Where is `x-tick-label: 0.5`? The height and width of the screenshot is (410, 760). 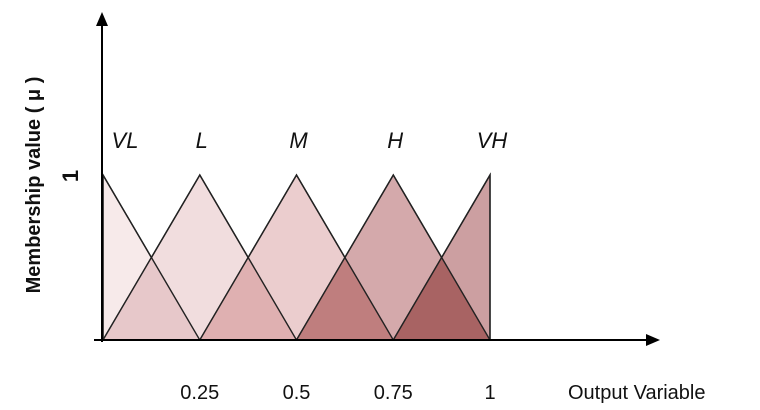
x-tick-label: 0.5 is located at coordinates (297, 393).